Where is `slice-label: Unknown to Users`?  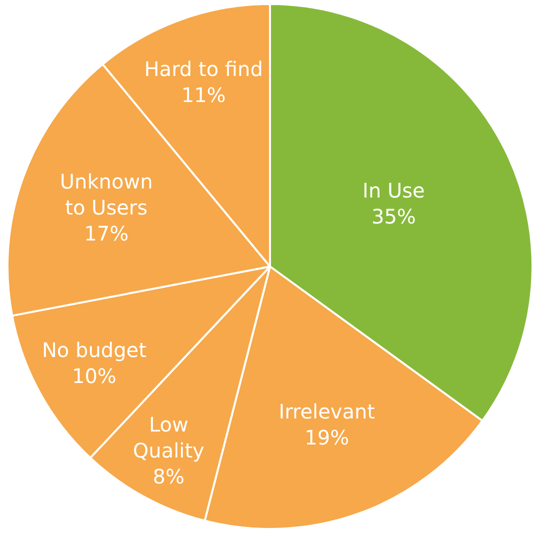 slice-label: Unknown to Users is located at coordinates (106, 195).